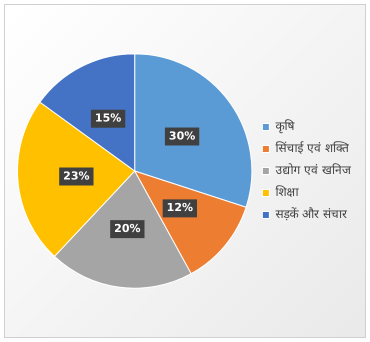 The image size is (370, 342). I want to click on legend-label: शिक्षा, so click(287, 192).